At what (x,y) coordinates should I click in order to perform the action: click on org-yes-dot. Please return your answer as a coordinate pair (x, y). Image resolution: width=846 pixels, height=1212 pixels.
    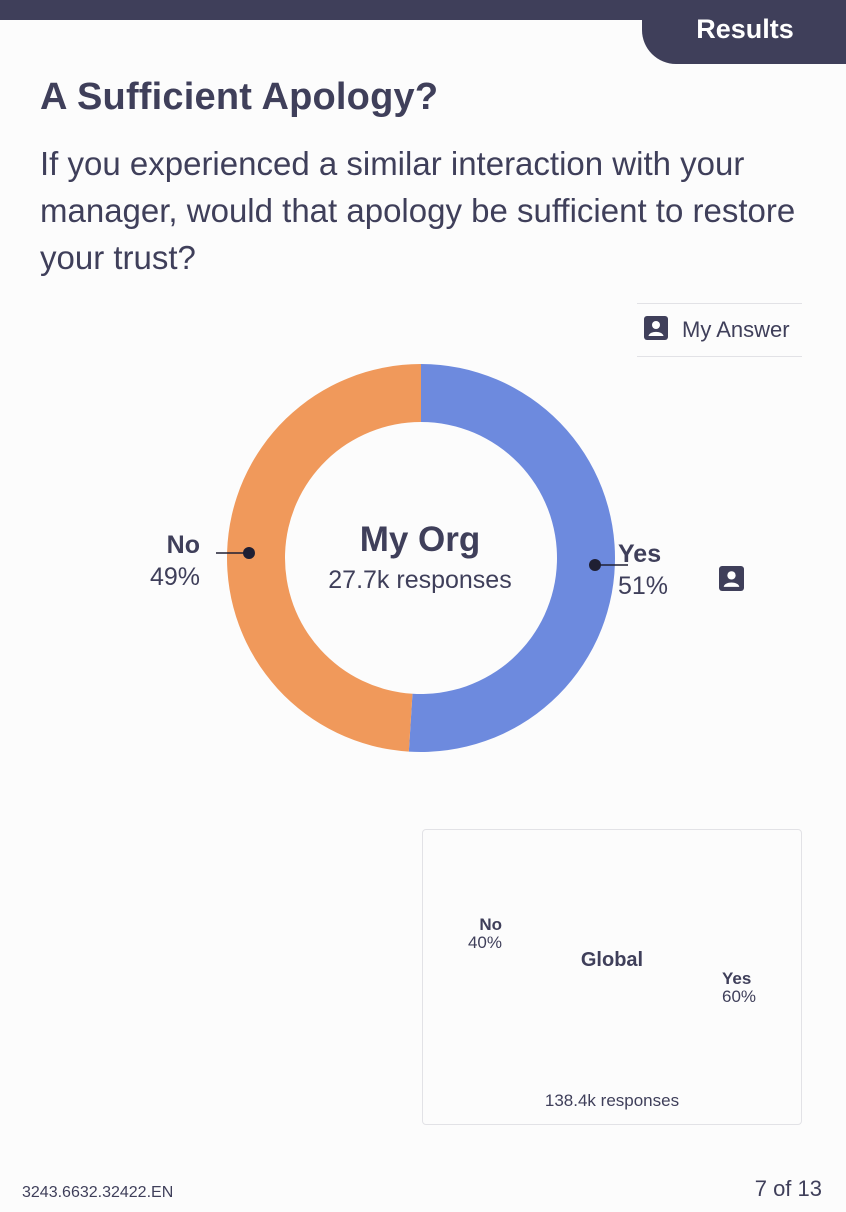
    Looking at the image, I should click on (595, 565).